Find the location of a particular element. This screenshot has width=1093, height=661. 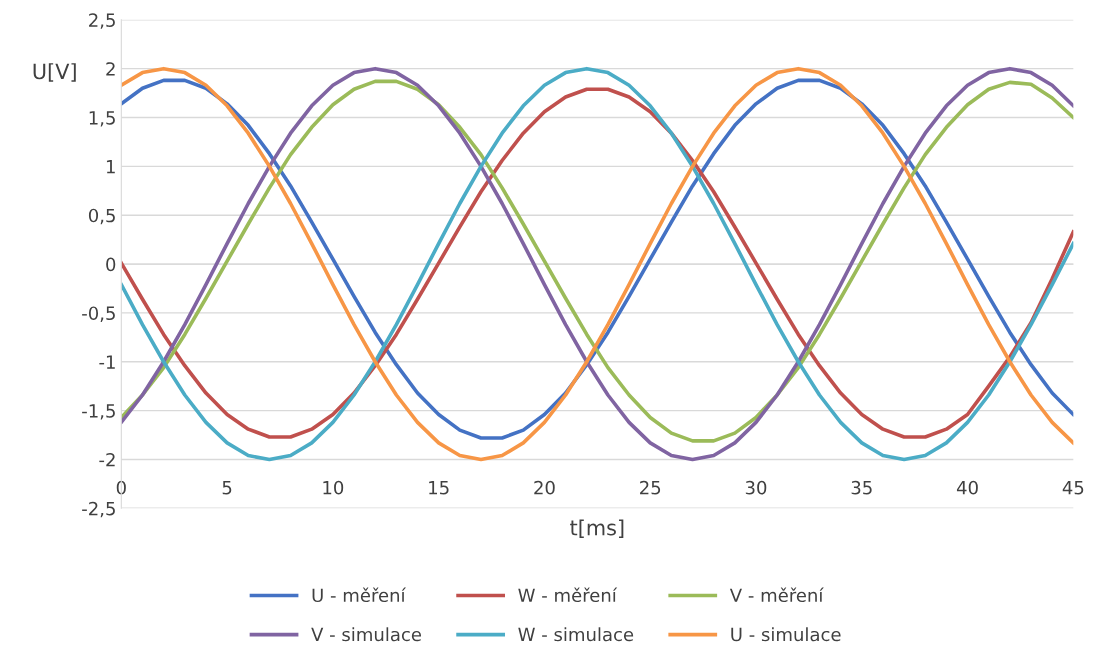

y-tick-label: 0 is located at coordinates (111, 264).